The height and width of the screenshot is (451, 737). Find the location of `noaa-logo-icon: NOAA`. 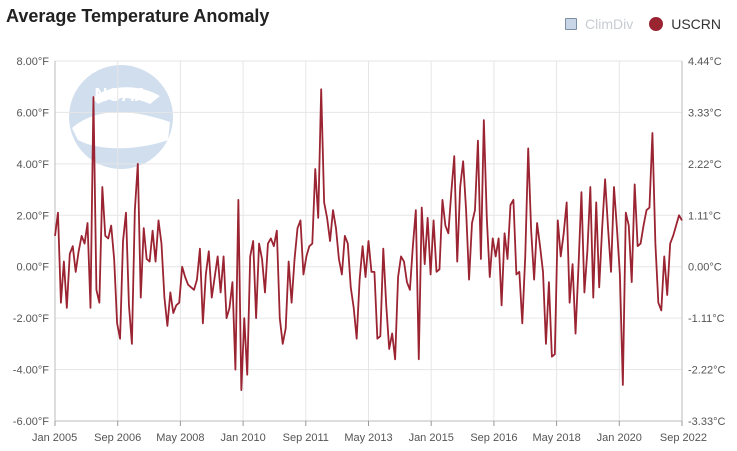

noaa-logo-icon: NOAA is located at coordinates (121, 117).